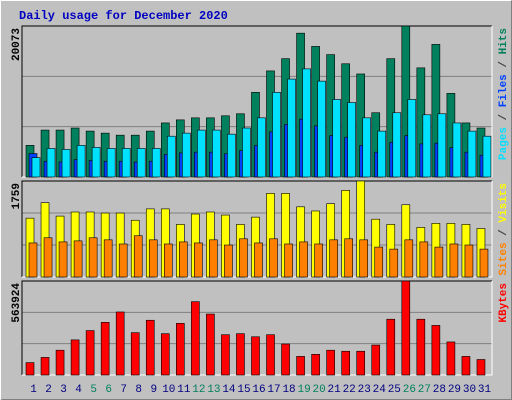 The width and height of the screenshot is (512, 400). What do you see at coordinates (93, 390) in the screenshot?
I see `x-tick-label: 5` at bounding box center [93, 390].